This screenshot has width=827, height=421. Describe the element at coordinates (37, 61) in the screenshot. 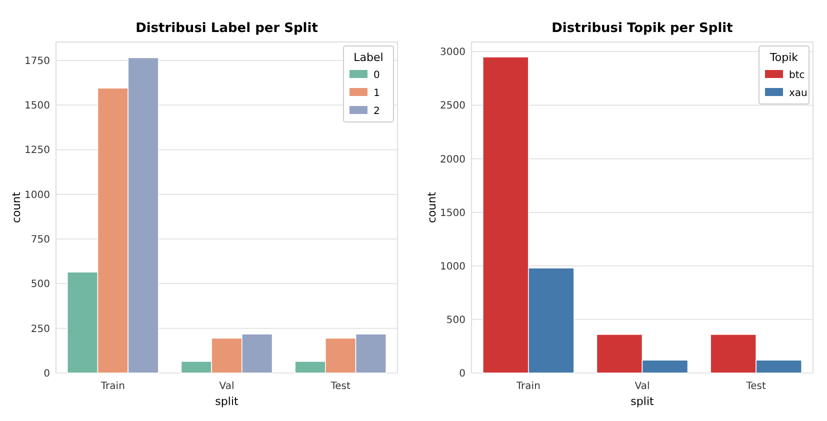

I see `y-tick-label: 1750` at that location.